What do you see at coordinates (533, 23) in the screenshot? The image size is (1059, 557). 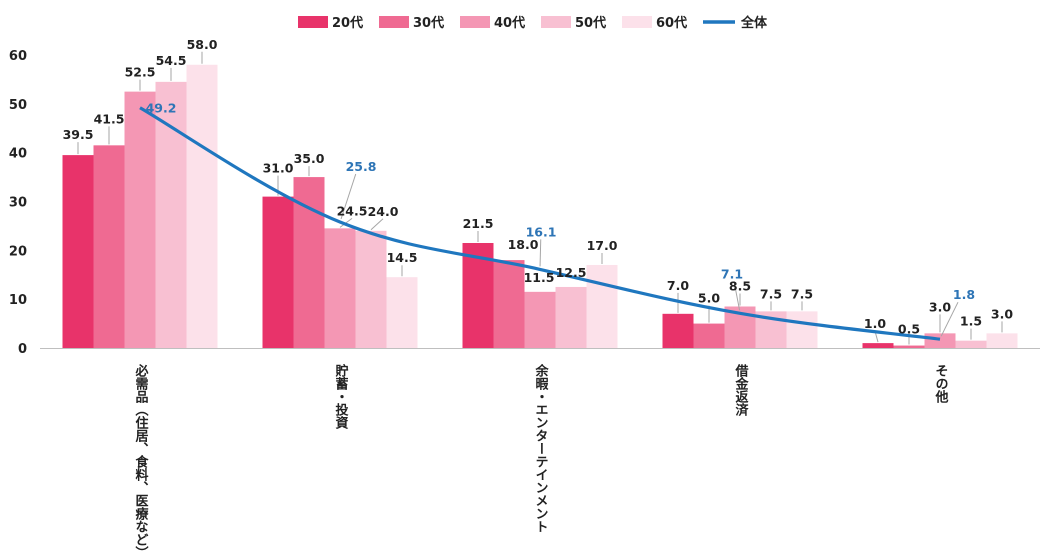 I see `legend: 20代 30代 40代 50代 60代 全体` at bounding box center [533, 23].